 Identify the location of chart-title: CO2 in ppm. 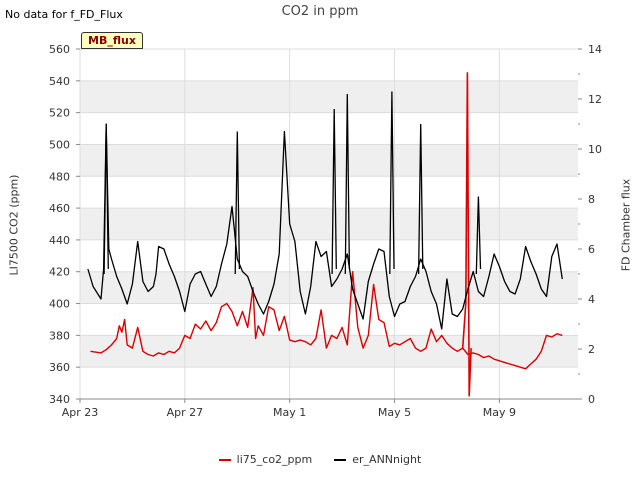
(320, 11).